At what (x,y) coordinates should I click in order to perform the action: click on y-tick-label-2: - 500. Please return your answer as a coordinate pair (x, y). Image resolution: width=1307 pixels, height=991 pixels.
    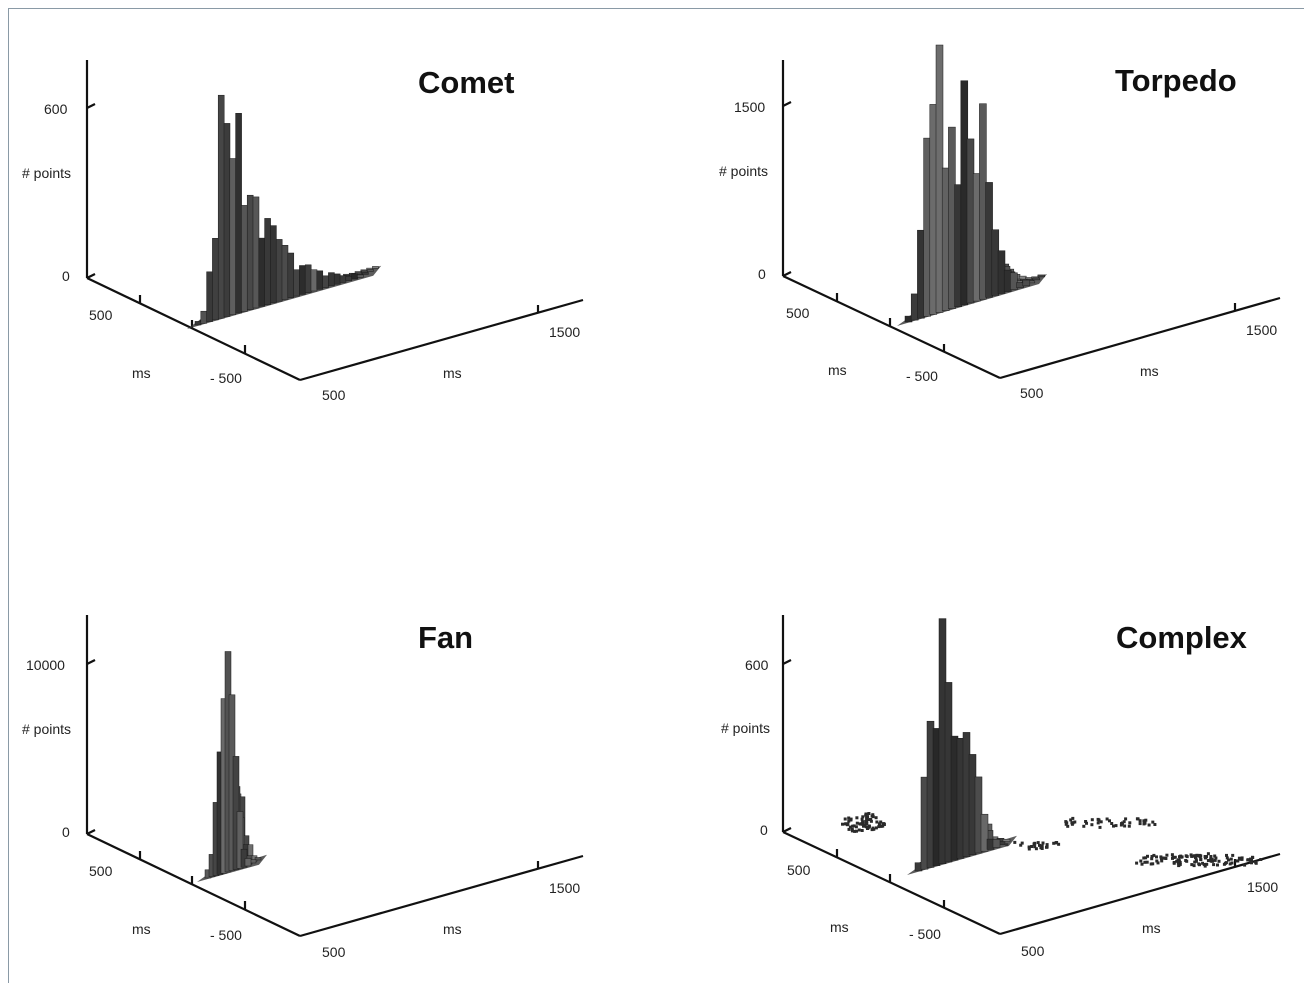
    Looking at the image, I should click on (226, 378).